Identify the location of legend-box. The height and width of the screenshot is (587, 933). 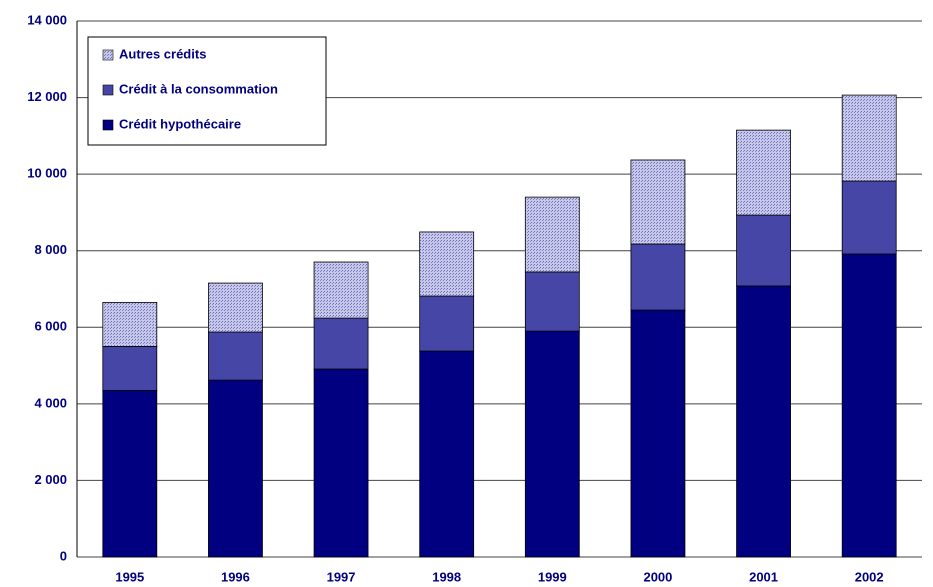
(207, 91).